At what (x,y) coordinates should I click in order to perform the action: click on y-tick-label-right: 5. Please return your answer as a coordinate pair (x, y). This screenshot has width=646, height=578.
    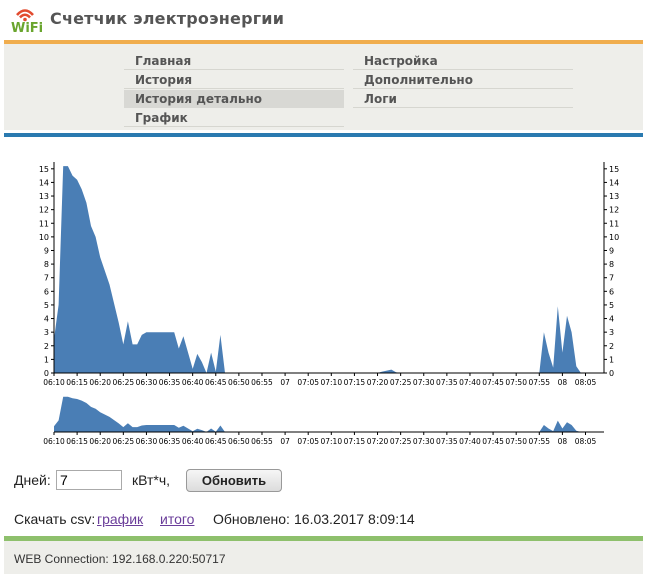
    Looking at the image, I should click on (611, 305).